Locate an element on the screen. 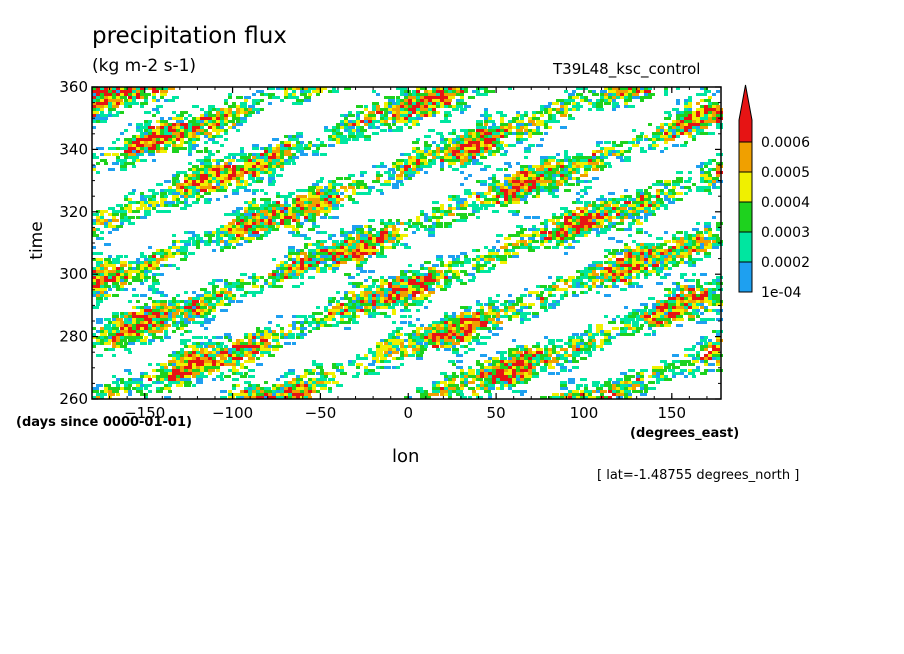 Image resolution: width=904 pixels, height=654 pixels. x-tick-label: −100 is located at coordinates (232, 413).